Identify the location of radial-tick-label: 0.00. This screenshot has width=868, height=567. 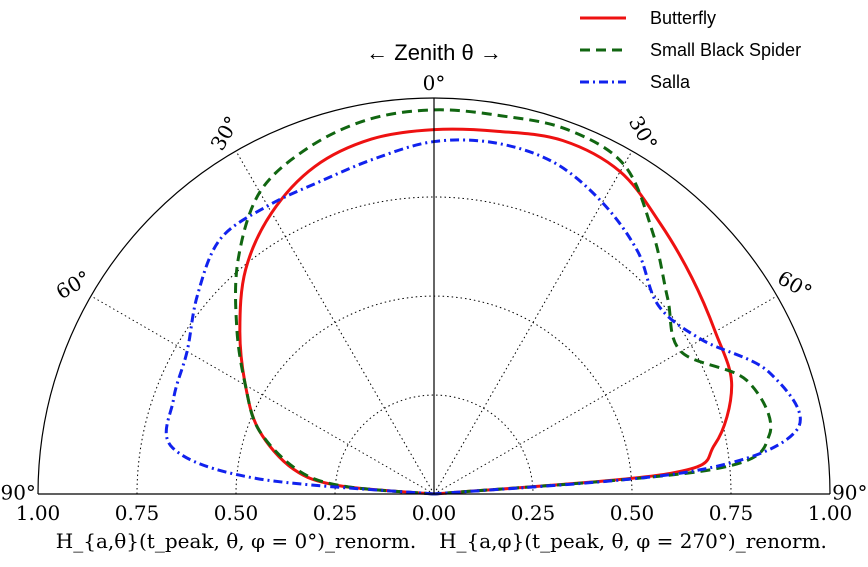
(434, 513).